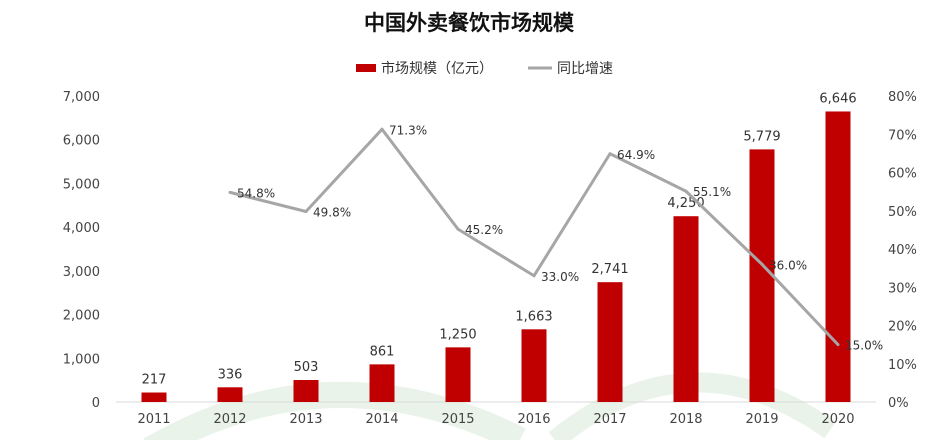  I want to click on x-axis-tick: 2020, so click(837, 419).